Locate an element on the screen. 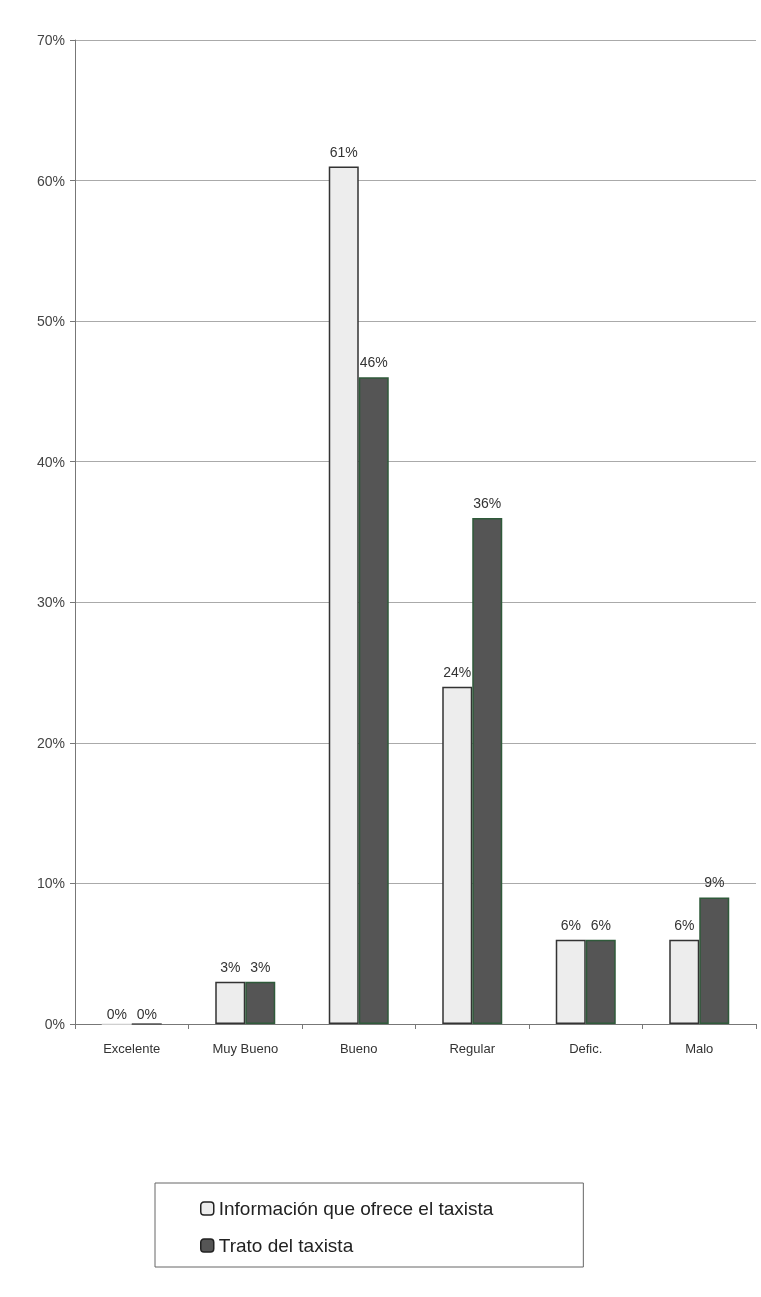 The height and width of the screenshot is (1297, 761). x-tick-label: Regular is located at coordinates (472, 1048).